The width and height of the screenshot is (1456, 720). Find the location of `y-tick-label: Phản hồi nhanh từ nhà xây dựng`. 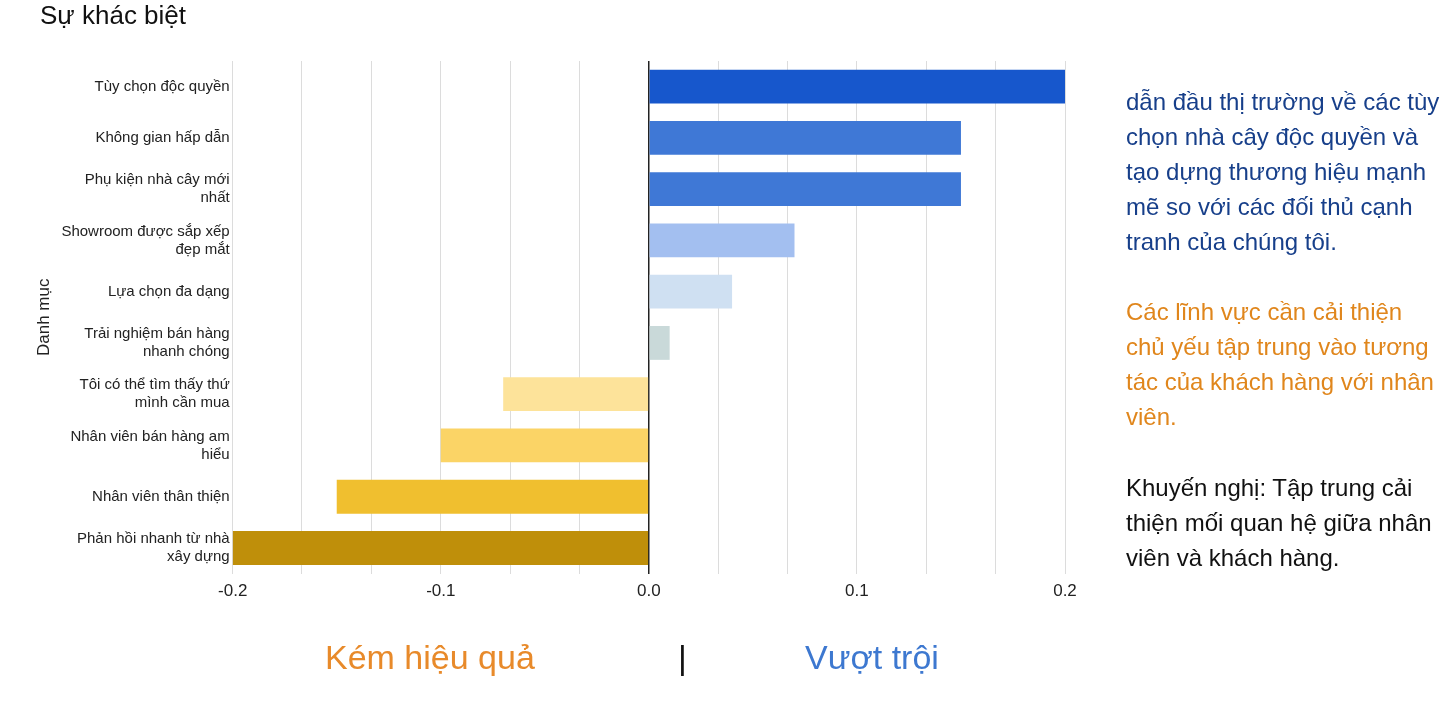

y-tick-label: Phản hồi nhanh từ nhà xây dựng is located at coordinates (154, 547).